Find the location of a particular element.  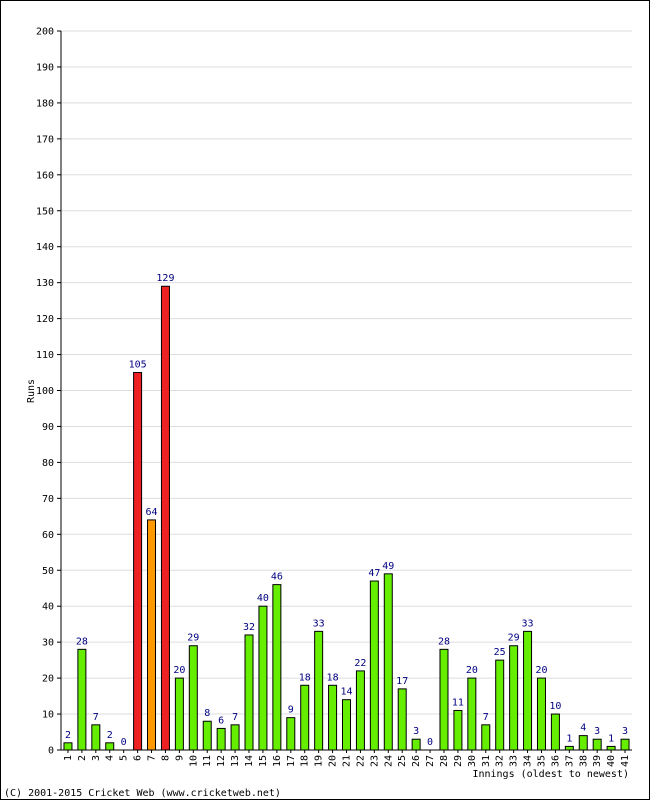

x-tick-label: 23 is located at coordinates (374, 761).